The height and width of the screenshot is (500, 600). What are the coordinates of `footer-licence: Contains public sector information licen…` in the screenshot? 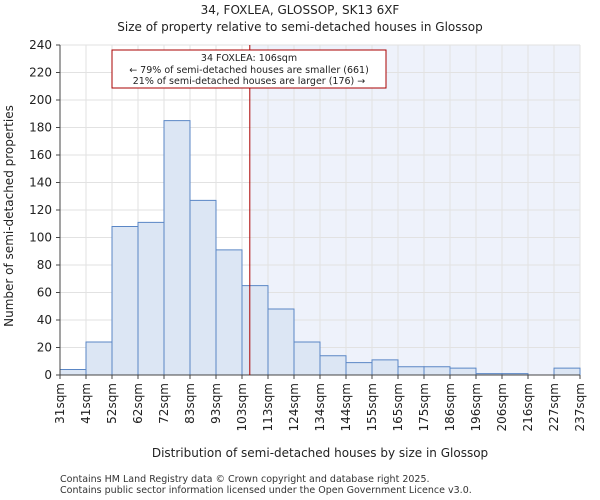 It's located at (266, 490).